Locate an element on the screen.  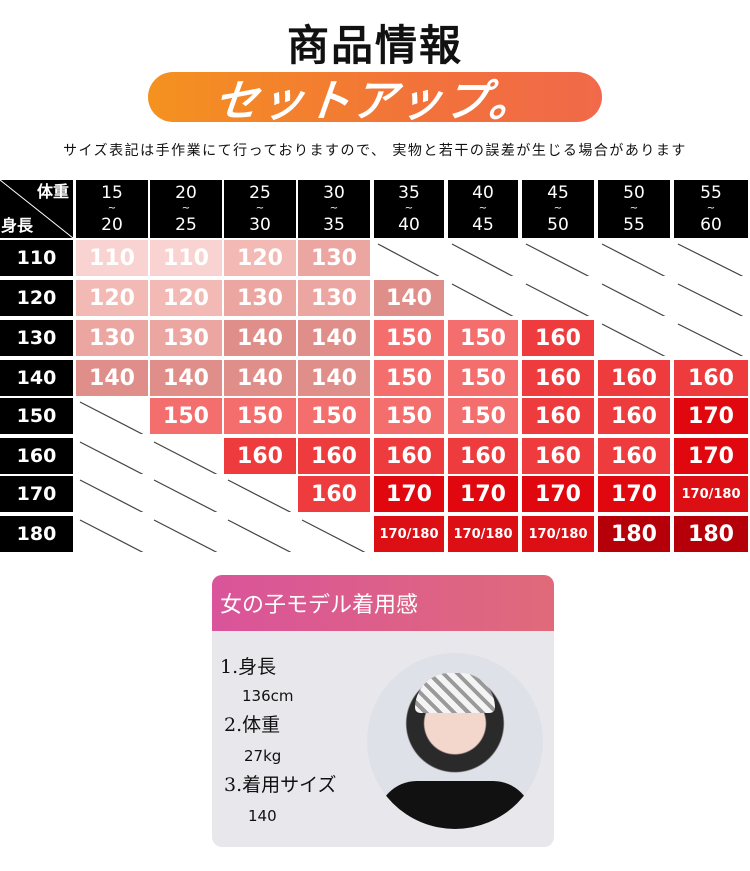
size-value: 120 is located at coordinates (186, 298).